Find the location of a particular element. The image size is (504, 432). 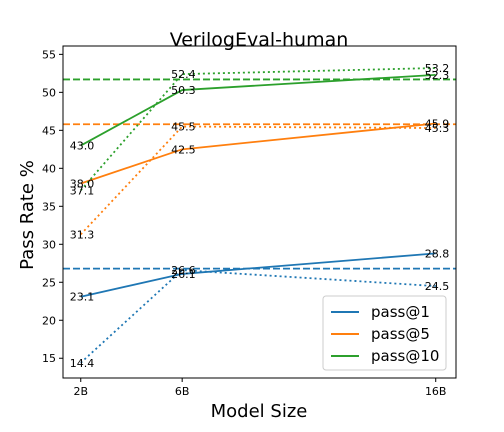

data-label: 24.5 is located at coordinates (437, 286).